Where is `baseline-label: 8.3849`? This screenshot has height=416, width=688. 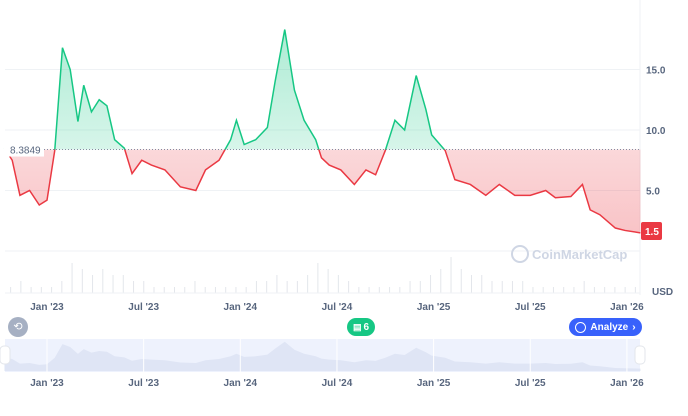
baseline-label: 8.3849 is located at coordinates (25, 151).